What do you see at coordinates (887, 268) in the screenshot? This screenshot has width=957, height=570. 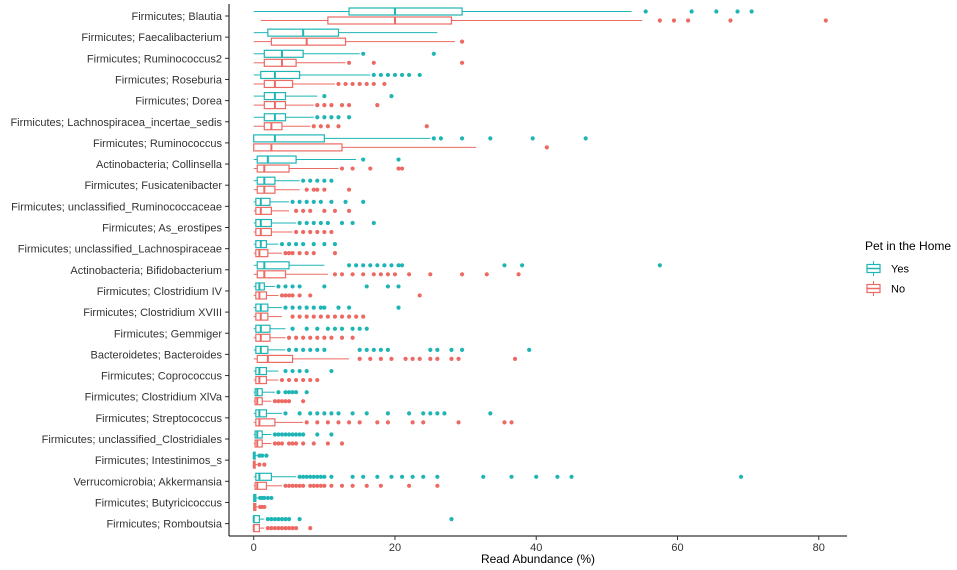 I see `legend-item-yes: Yes` at bounding box center [887, 268].